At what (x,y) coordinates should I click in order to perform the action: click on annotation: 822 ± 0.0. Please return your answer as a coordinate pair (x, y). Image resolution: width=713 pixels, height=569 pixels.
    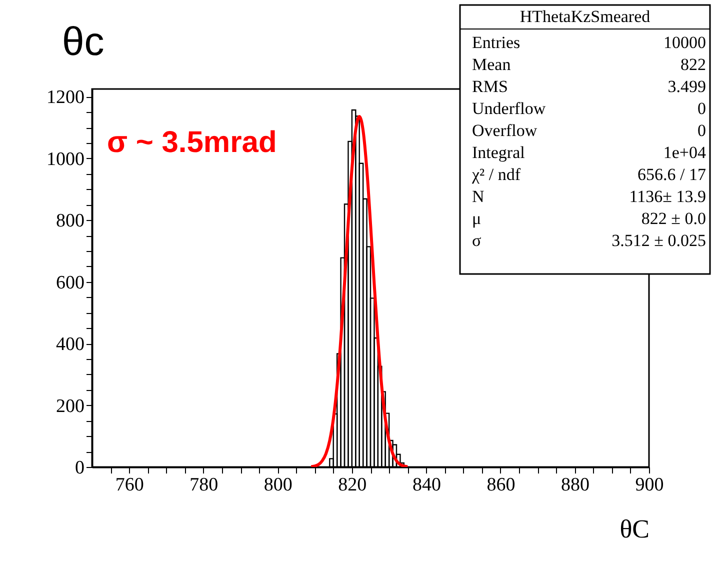
    Looking at the image, I should click on (673, 218).